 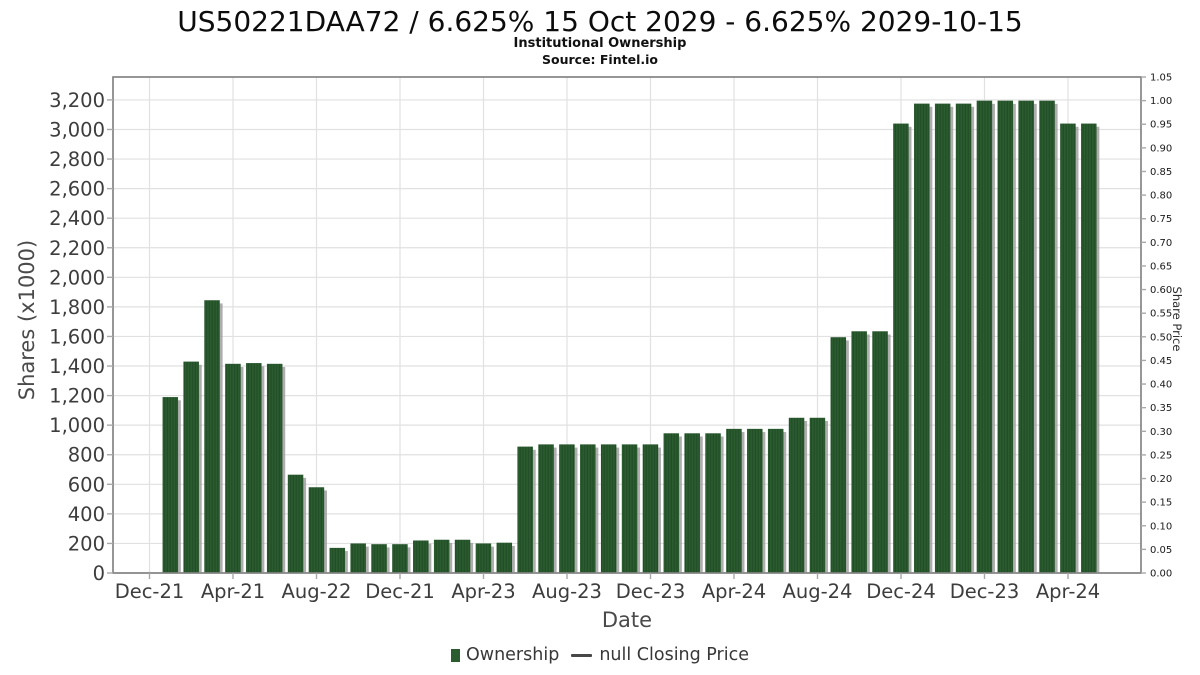 What do you see at coordinates (233, 591) in the screenshot?
I see `x-axis-tick-label: Apr-21` at bounding box center [233, 591].